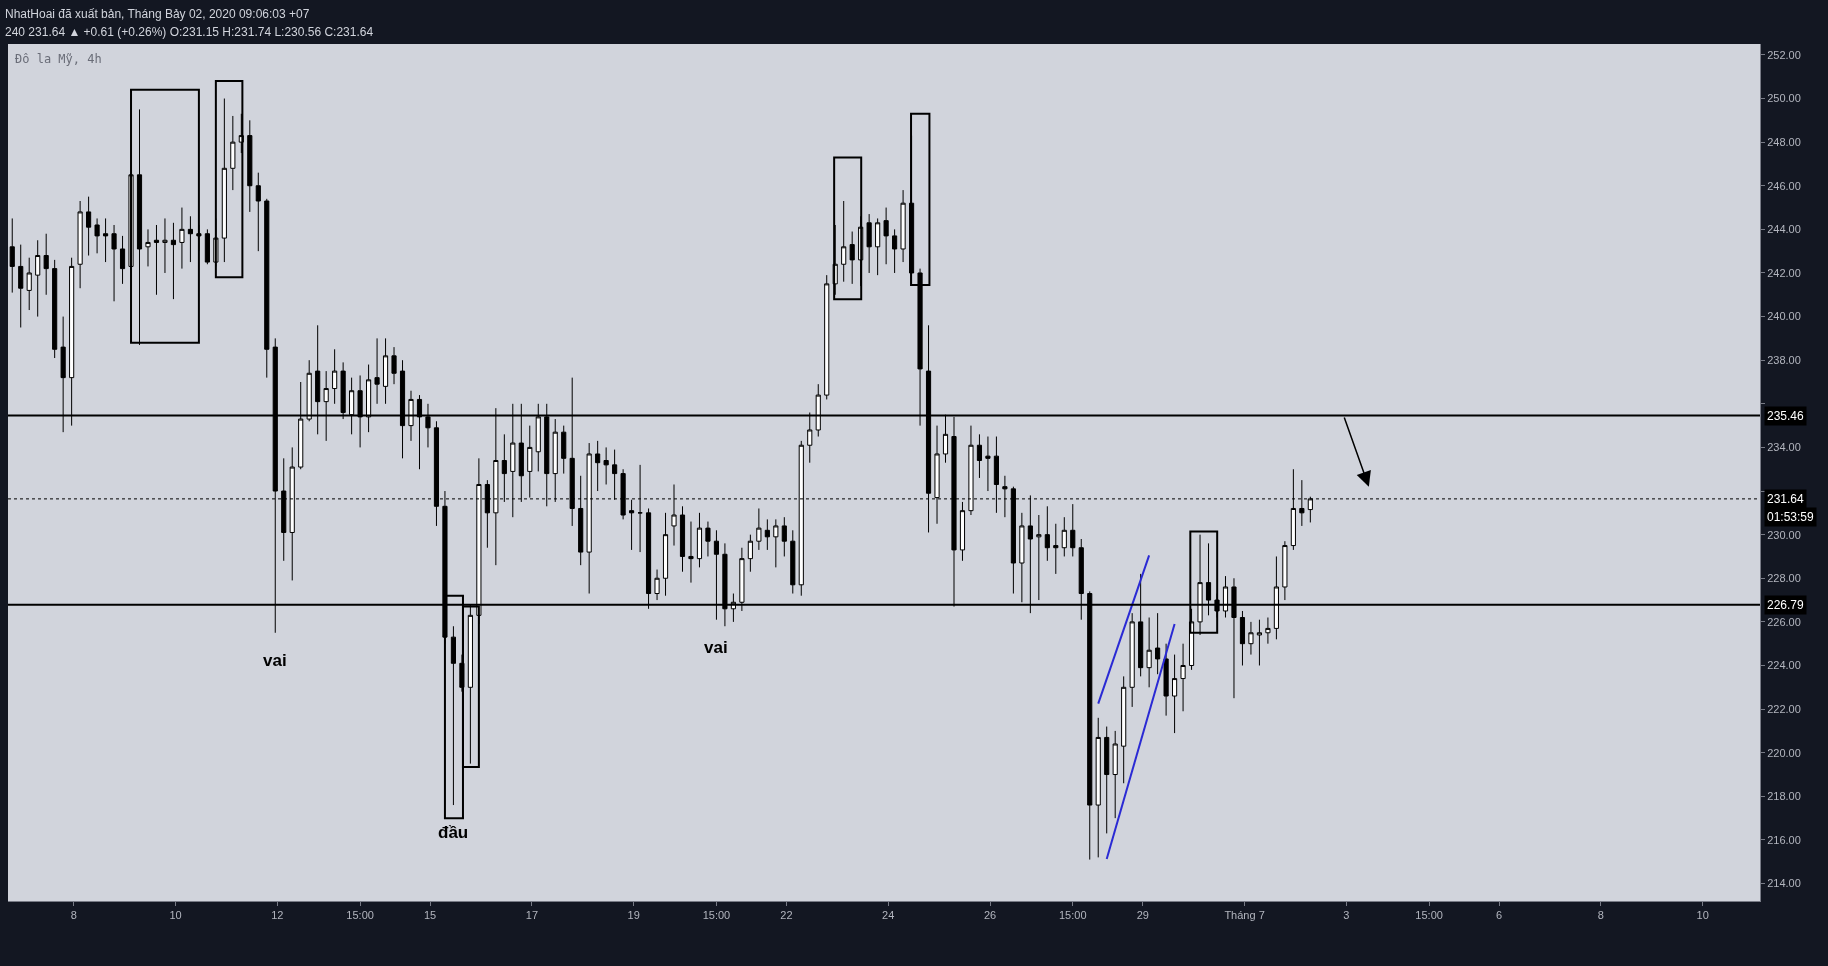 The image size is (1828, 966). What do you see at coordinates (1244, 915) in the screenshot?
I see `x-tick-label: Tháng 7` at bounding box center [1244, 915].